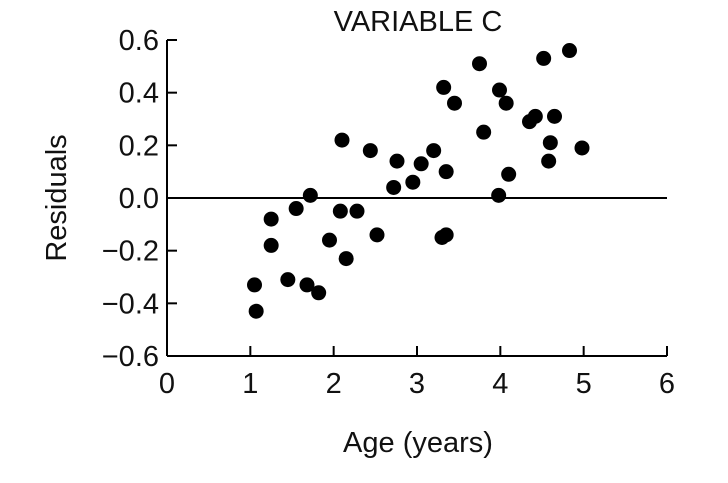 The height and width of the screenshot is (483, 728). Describe the element at coordinates (167, 384) in the screenshot. I see `x-tick-label: 0` at that location.